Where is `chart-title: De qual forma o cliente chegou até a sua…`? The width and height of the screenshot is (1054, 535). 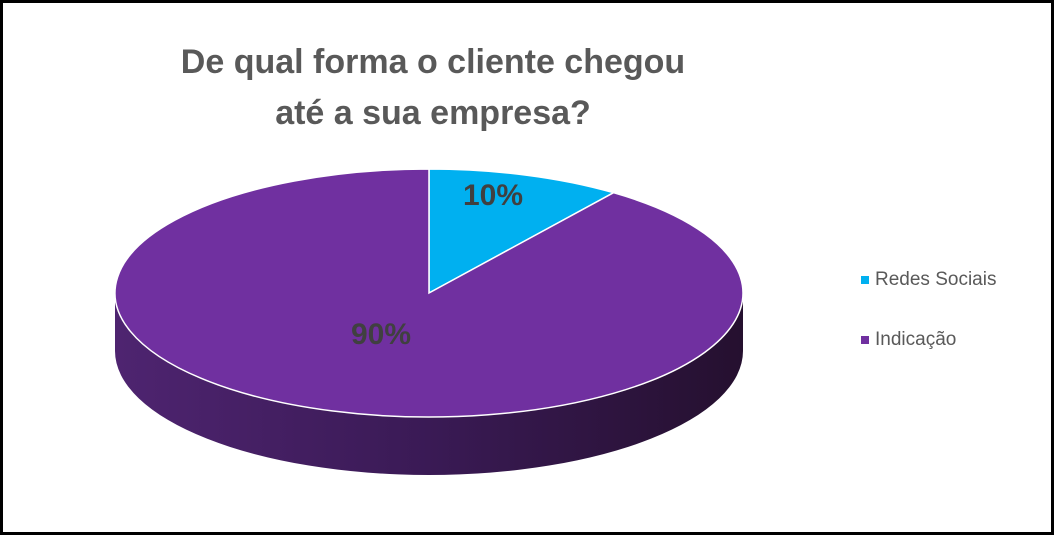 chart-title: De qual forma o cliente chegou até a sua… is located at coordinates (433, 87).